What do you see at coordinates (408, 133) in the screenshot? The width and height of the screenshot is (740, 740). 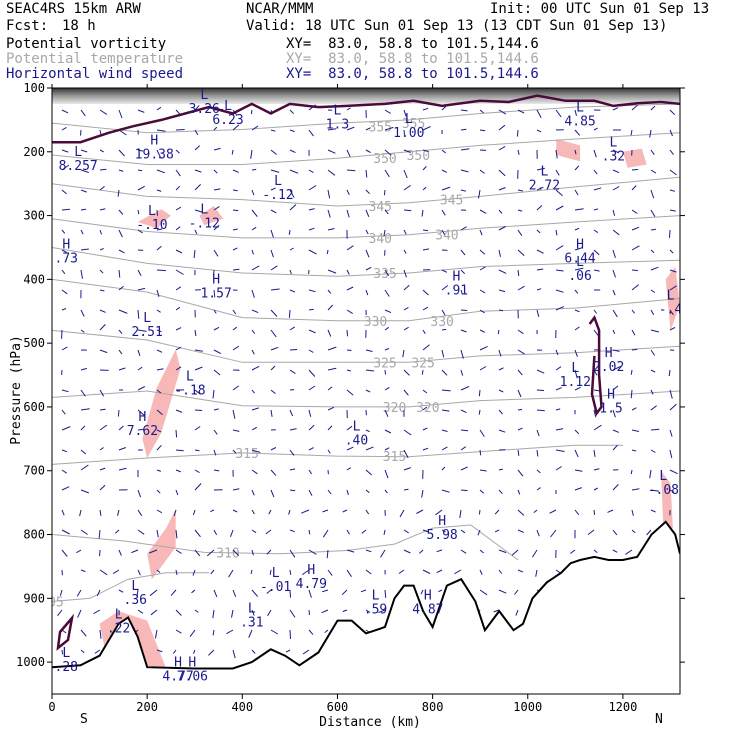 I see `pv-extremum-value: 1.00` at bounding box center [408, 133].